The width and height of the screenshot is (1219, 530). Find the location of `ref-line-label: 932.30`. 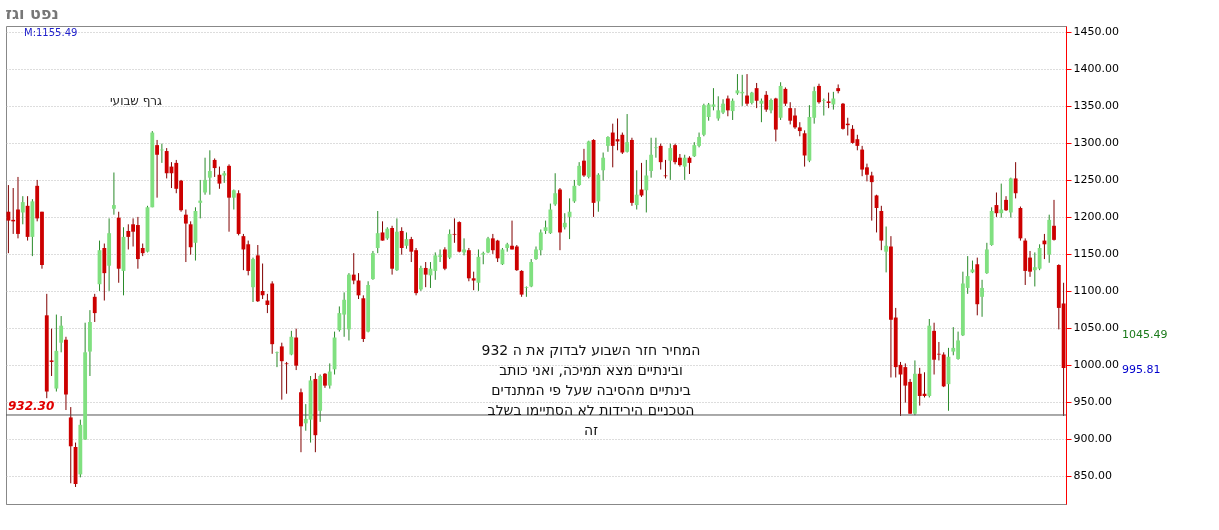

ref-line-label: 932.30 is located at coordinates (31, 405).